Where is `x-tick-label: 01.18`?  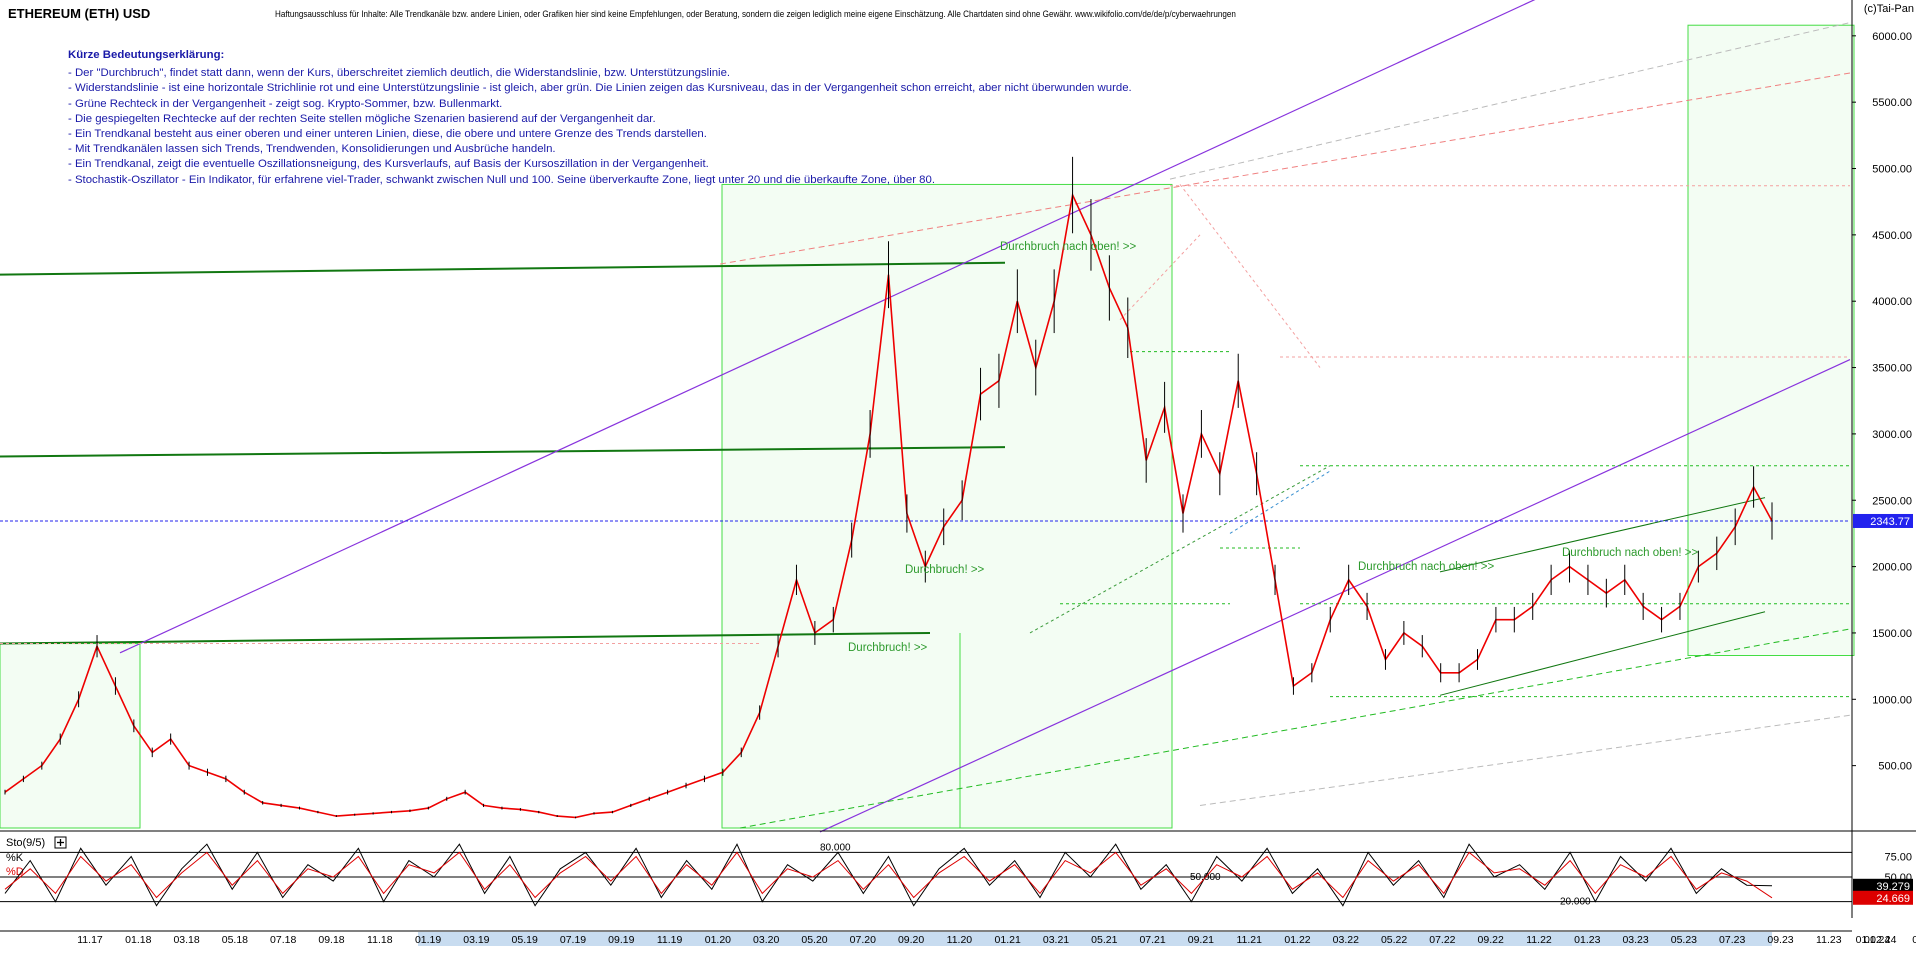
x-tick-label: 01.18 is located at coordinates (138, 940).